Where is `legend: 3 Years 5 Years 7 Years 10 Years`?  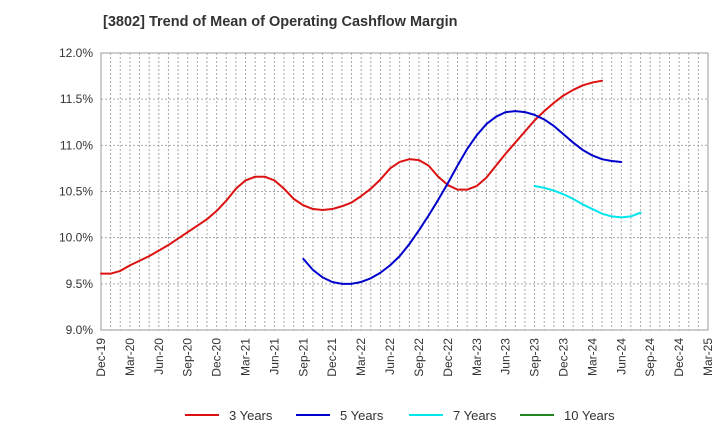 legend: 3 Years 5 Years 7 Years 10 Years is located at coordinates (360, 416).